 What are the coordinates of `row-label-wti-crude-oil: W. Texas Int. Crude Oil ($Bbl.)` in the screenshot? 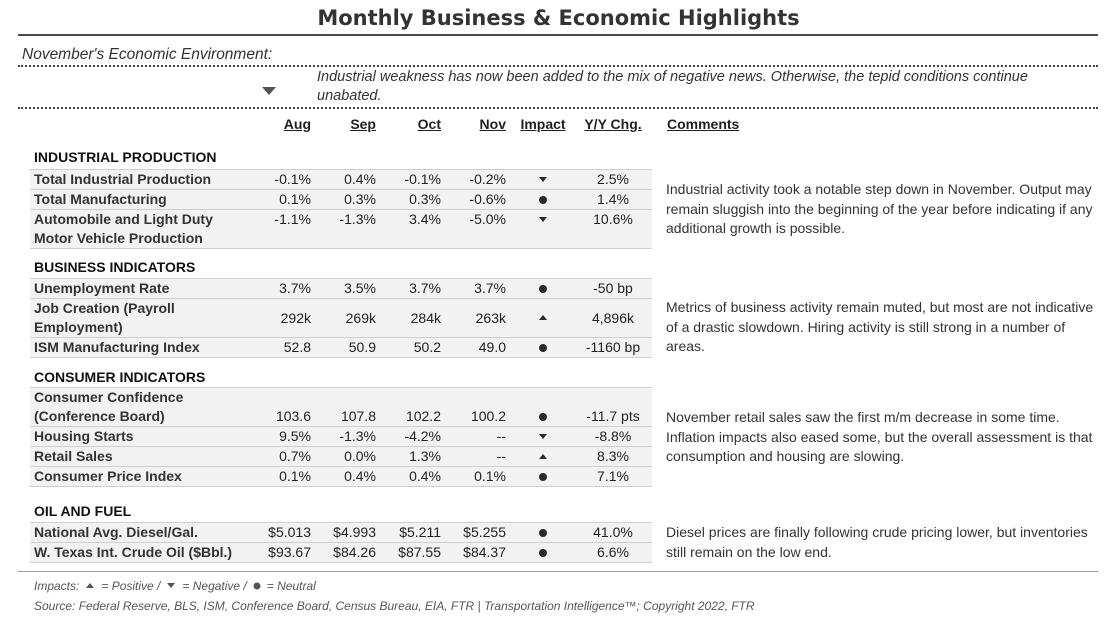 It's located at (133, 552).